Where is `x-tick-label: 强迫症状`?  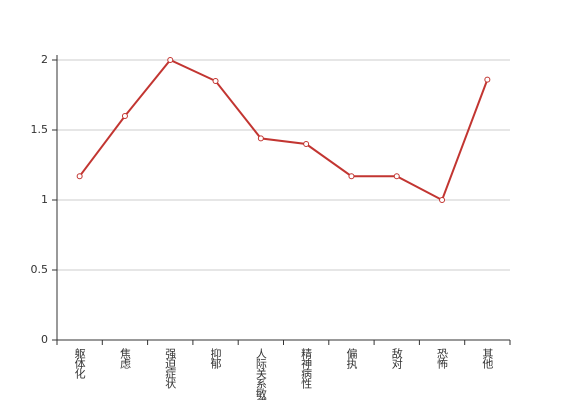
x-tick-label: 强迫症状 is located at coordinates (170, 368).